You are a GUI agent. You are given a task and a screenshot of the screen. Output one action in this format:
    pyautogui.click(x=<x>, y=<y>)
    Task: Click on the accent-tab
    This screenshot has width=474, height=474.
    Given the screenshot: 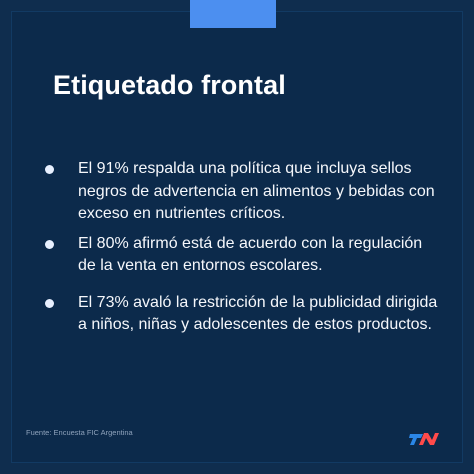 What is the action you would take?
    pyautogui.click(x=233, y=14)
    